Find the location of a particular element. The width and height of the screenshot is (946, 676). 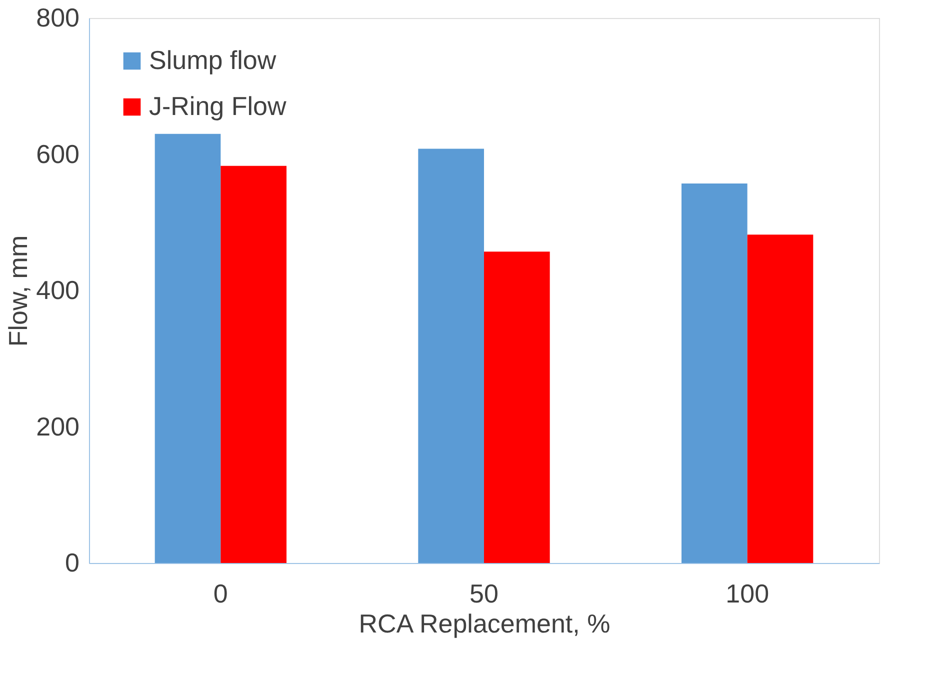

x-tick-label: 100 is located at coordinates (748, 593).